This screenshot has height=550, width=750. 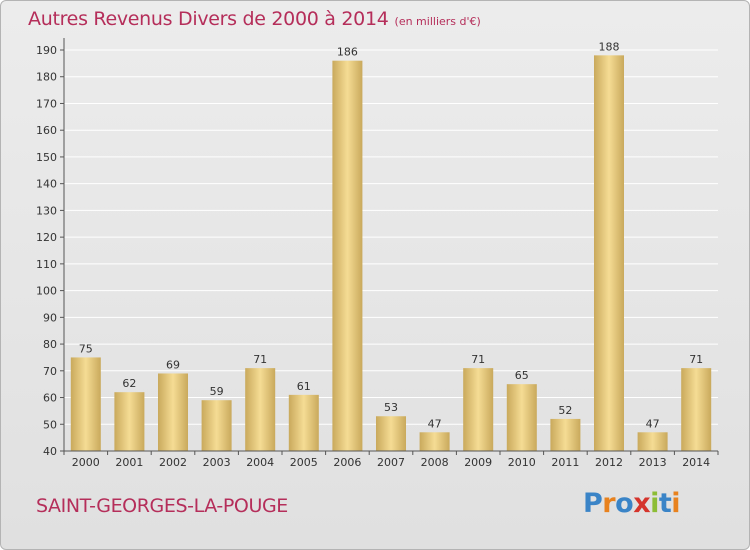 What do you see at coordinates (46, 264) in the screenshot?
I see `y-tick-label: 110` at bounding box center [46, 264].